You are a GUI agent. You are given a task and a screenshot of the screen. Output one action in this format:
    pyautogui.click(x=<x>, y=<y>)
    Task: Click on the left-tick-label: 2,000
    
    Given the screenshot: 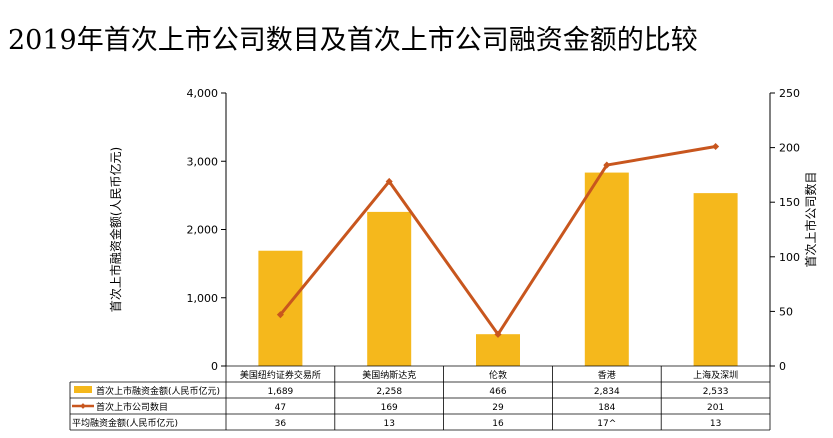 What is the action you would take?
    pyautogui.click(x=203, y=230)
    